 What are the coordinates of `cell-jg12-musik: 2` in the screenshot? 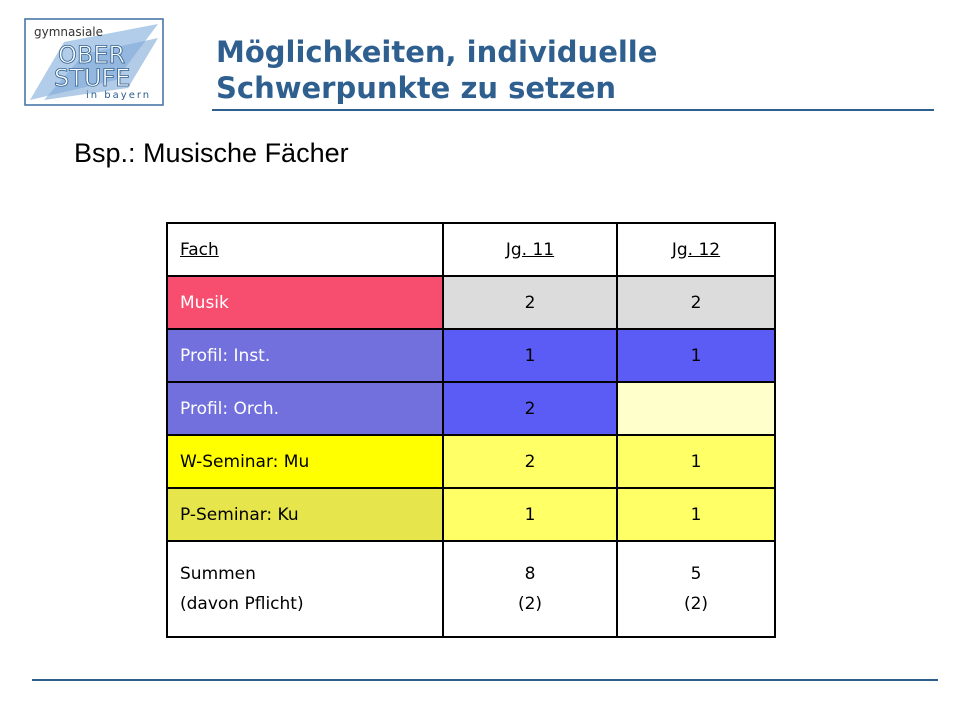 It's located at (696, 302).